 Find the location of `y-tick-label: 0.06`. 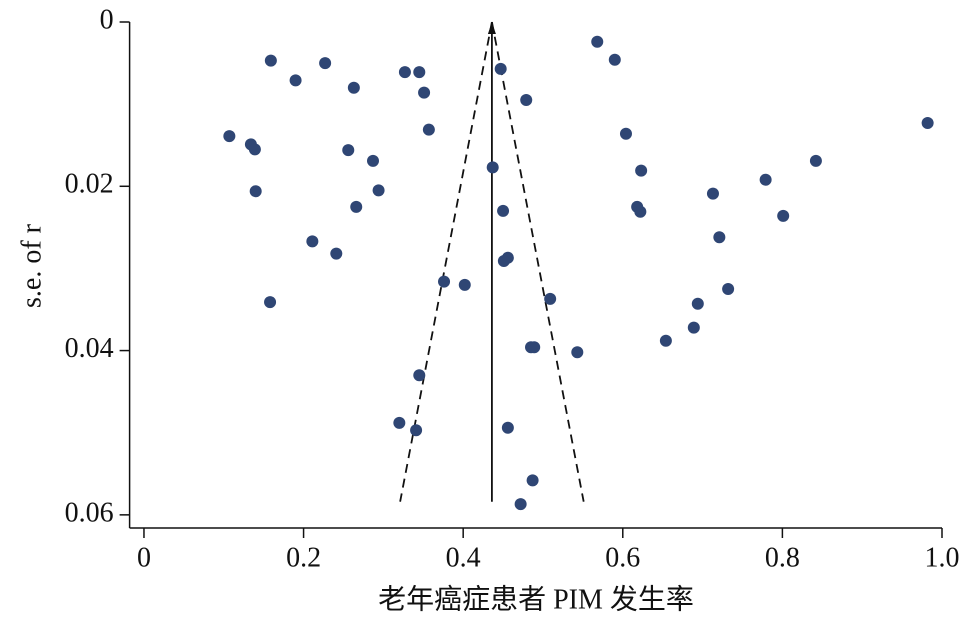

y-tick-label: 0.06 is located at coordinates (89, 512).